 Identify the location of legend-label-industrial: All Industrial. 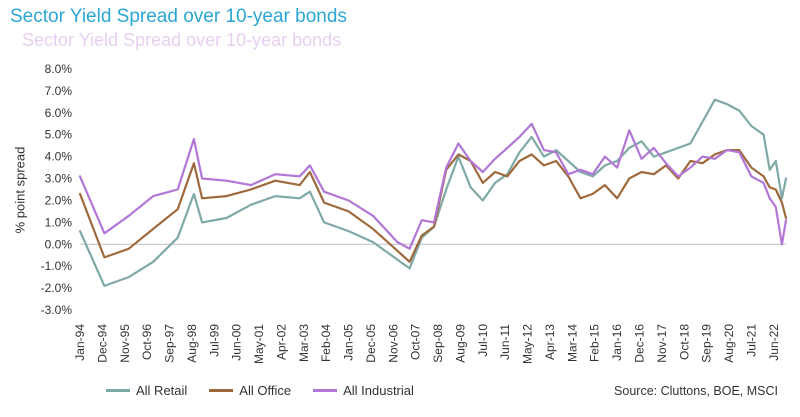
(378, 390).